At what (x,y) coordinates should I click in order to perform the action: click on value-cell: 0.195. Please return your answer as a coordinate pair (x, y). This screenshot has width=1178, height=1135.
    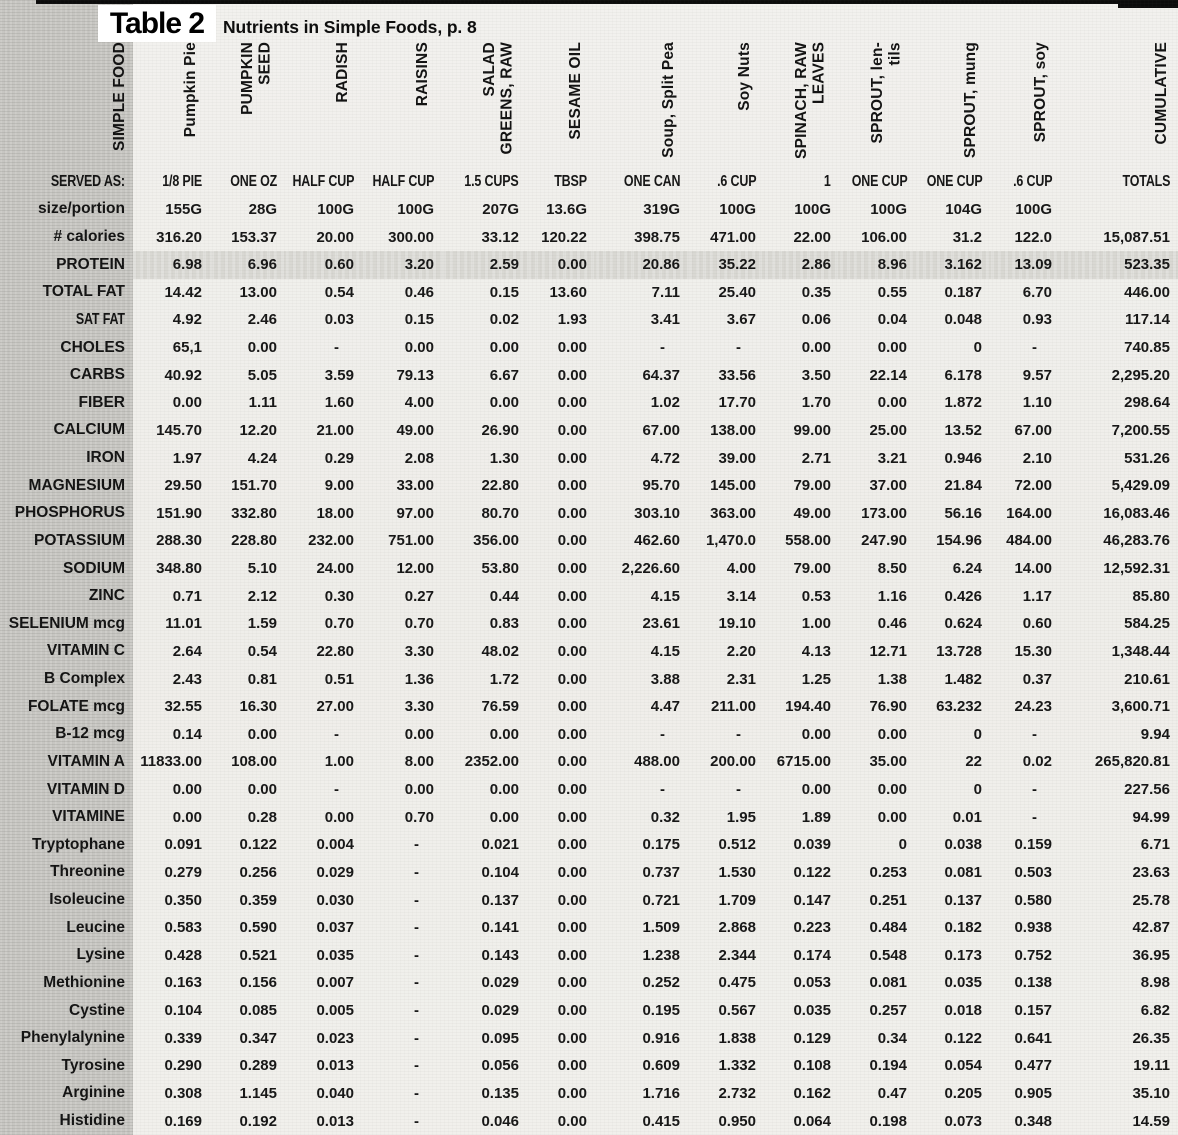
    Looking at the image, I should click on (661, 1011).